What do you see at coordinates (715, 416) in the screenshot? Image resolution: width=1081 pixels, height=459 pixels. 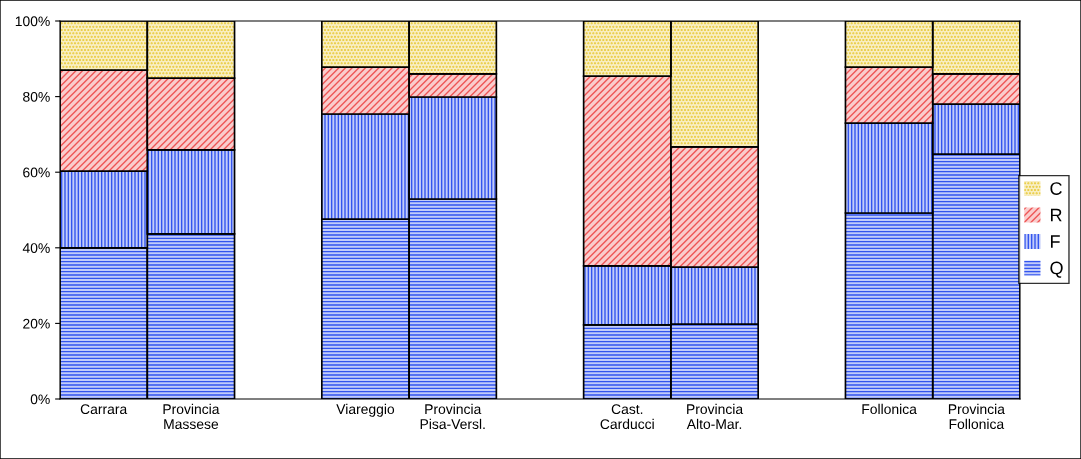 I see `x-tick-label: Provincia Alto-Mar.` at bounding box center [715, 416].